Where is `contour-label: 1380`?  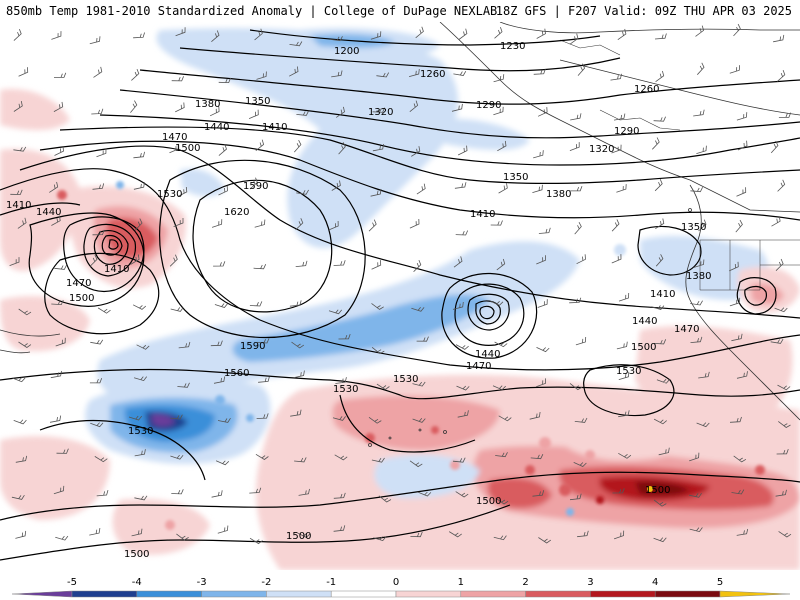 contour-label: 1380 is located at coordinates (698, 276).